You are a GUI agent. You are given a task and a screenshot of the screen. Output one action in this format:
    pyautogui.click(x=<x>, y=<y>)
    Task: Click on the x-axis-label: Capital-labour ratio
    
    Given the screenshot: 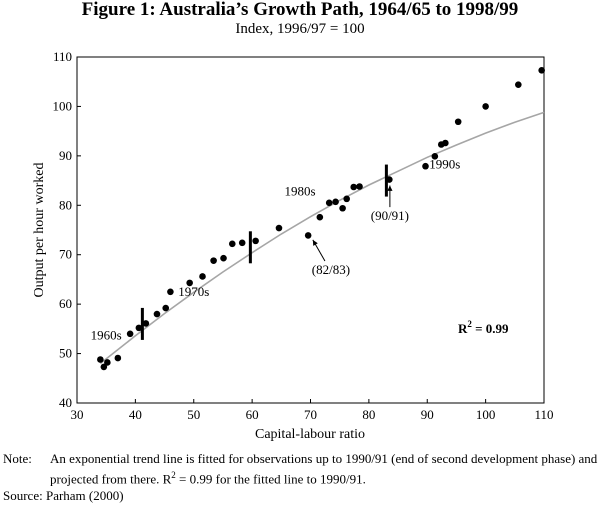 What is the action you would take?
    pyautogui.click(x=310, y=434)
    